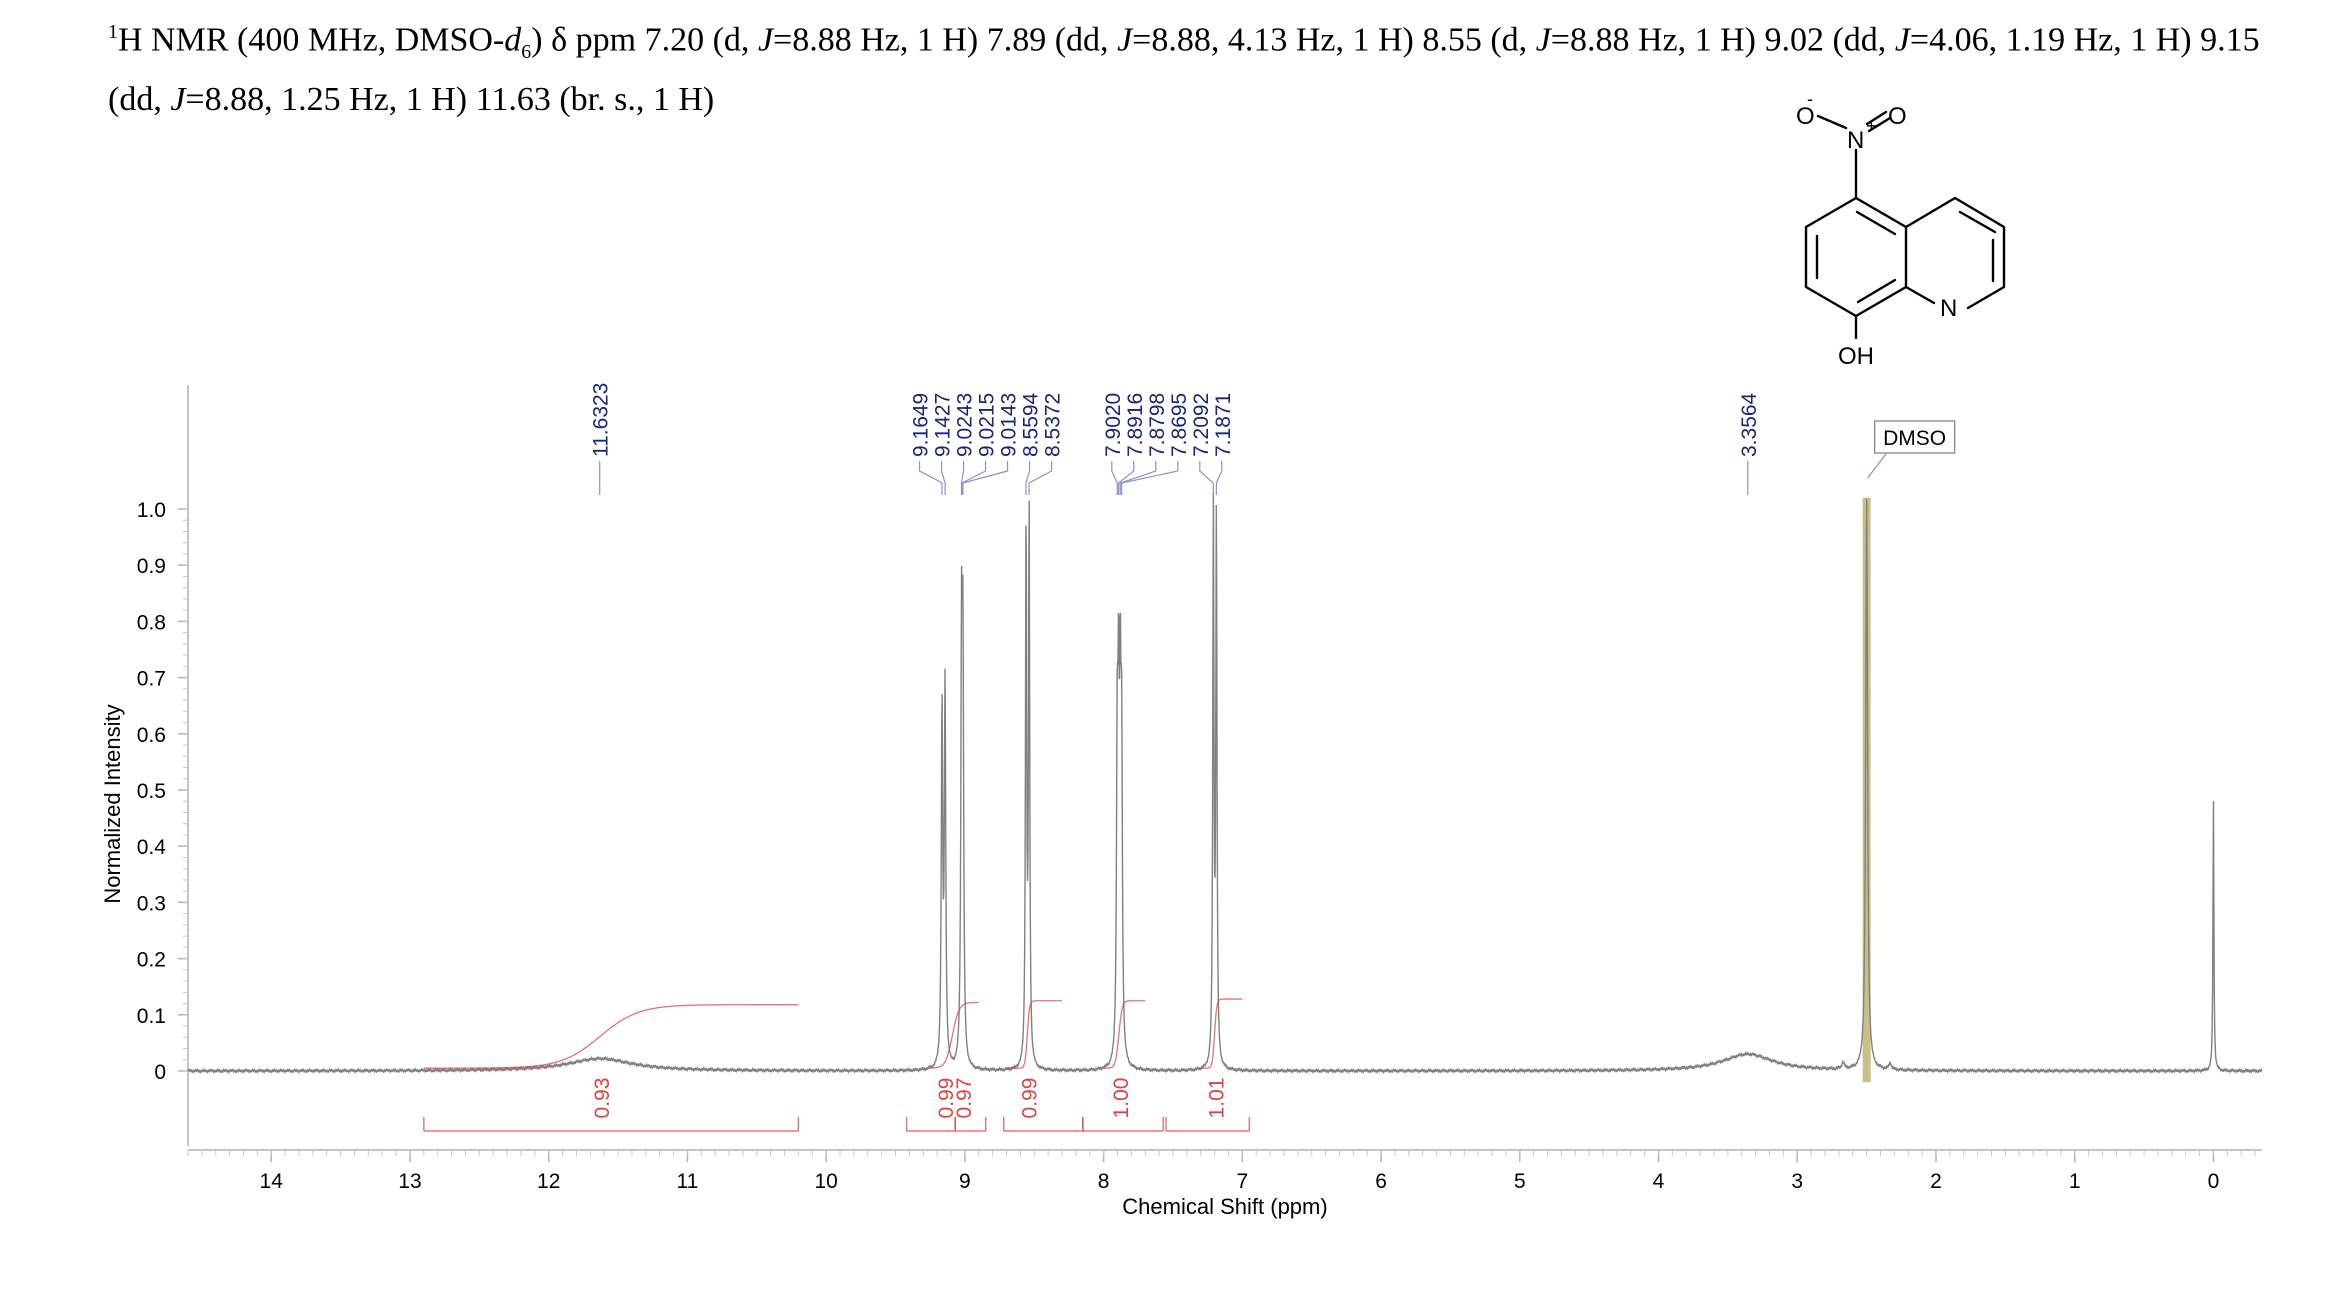  Describe the element at coordinates (1224, 1206) in the screenshot. I see `x-axis-title: Chemical Shift (ppm)` at that location.